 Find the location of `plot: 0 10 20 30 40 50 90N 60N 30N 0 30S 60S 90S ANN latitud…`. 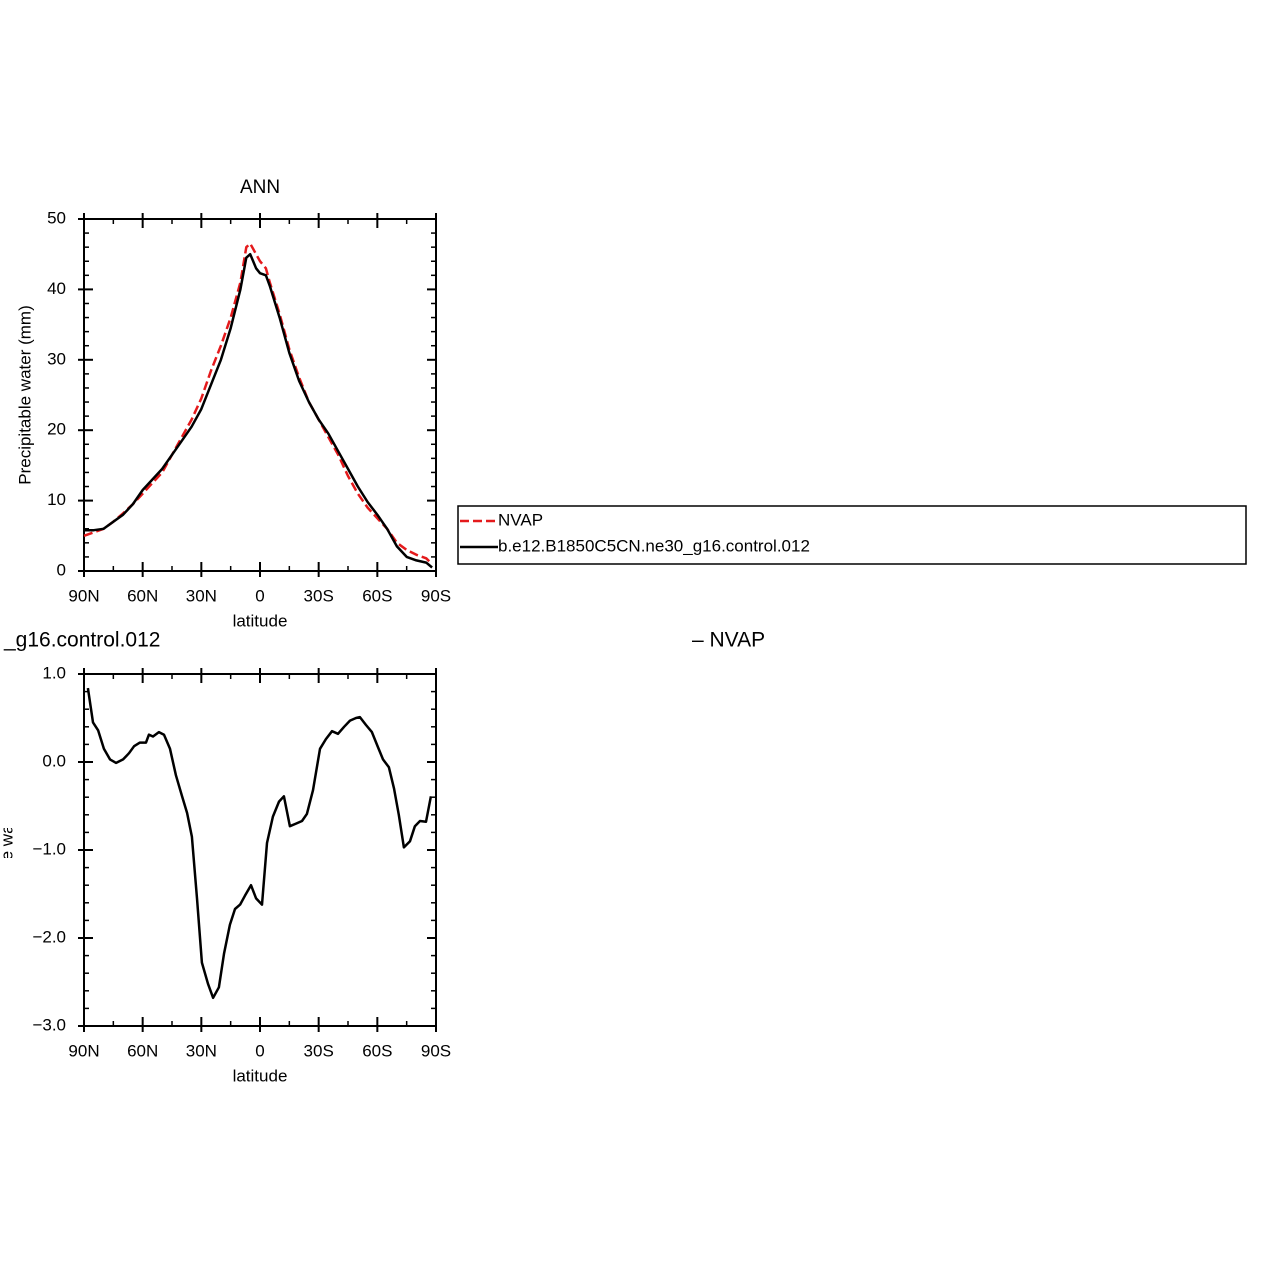

plot: 0 10 20 30 40 50 90N 60N 30N 0 30S 60S 90S ANN latitud… is located at coordinates (233, 403).